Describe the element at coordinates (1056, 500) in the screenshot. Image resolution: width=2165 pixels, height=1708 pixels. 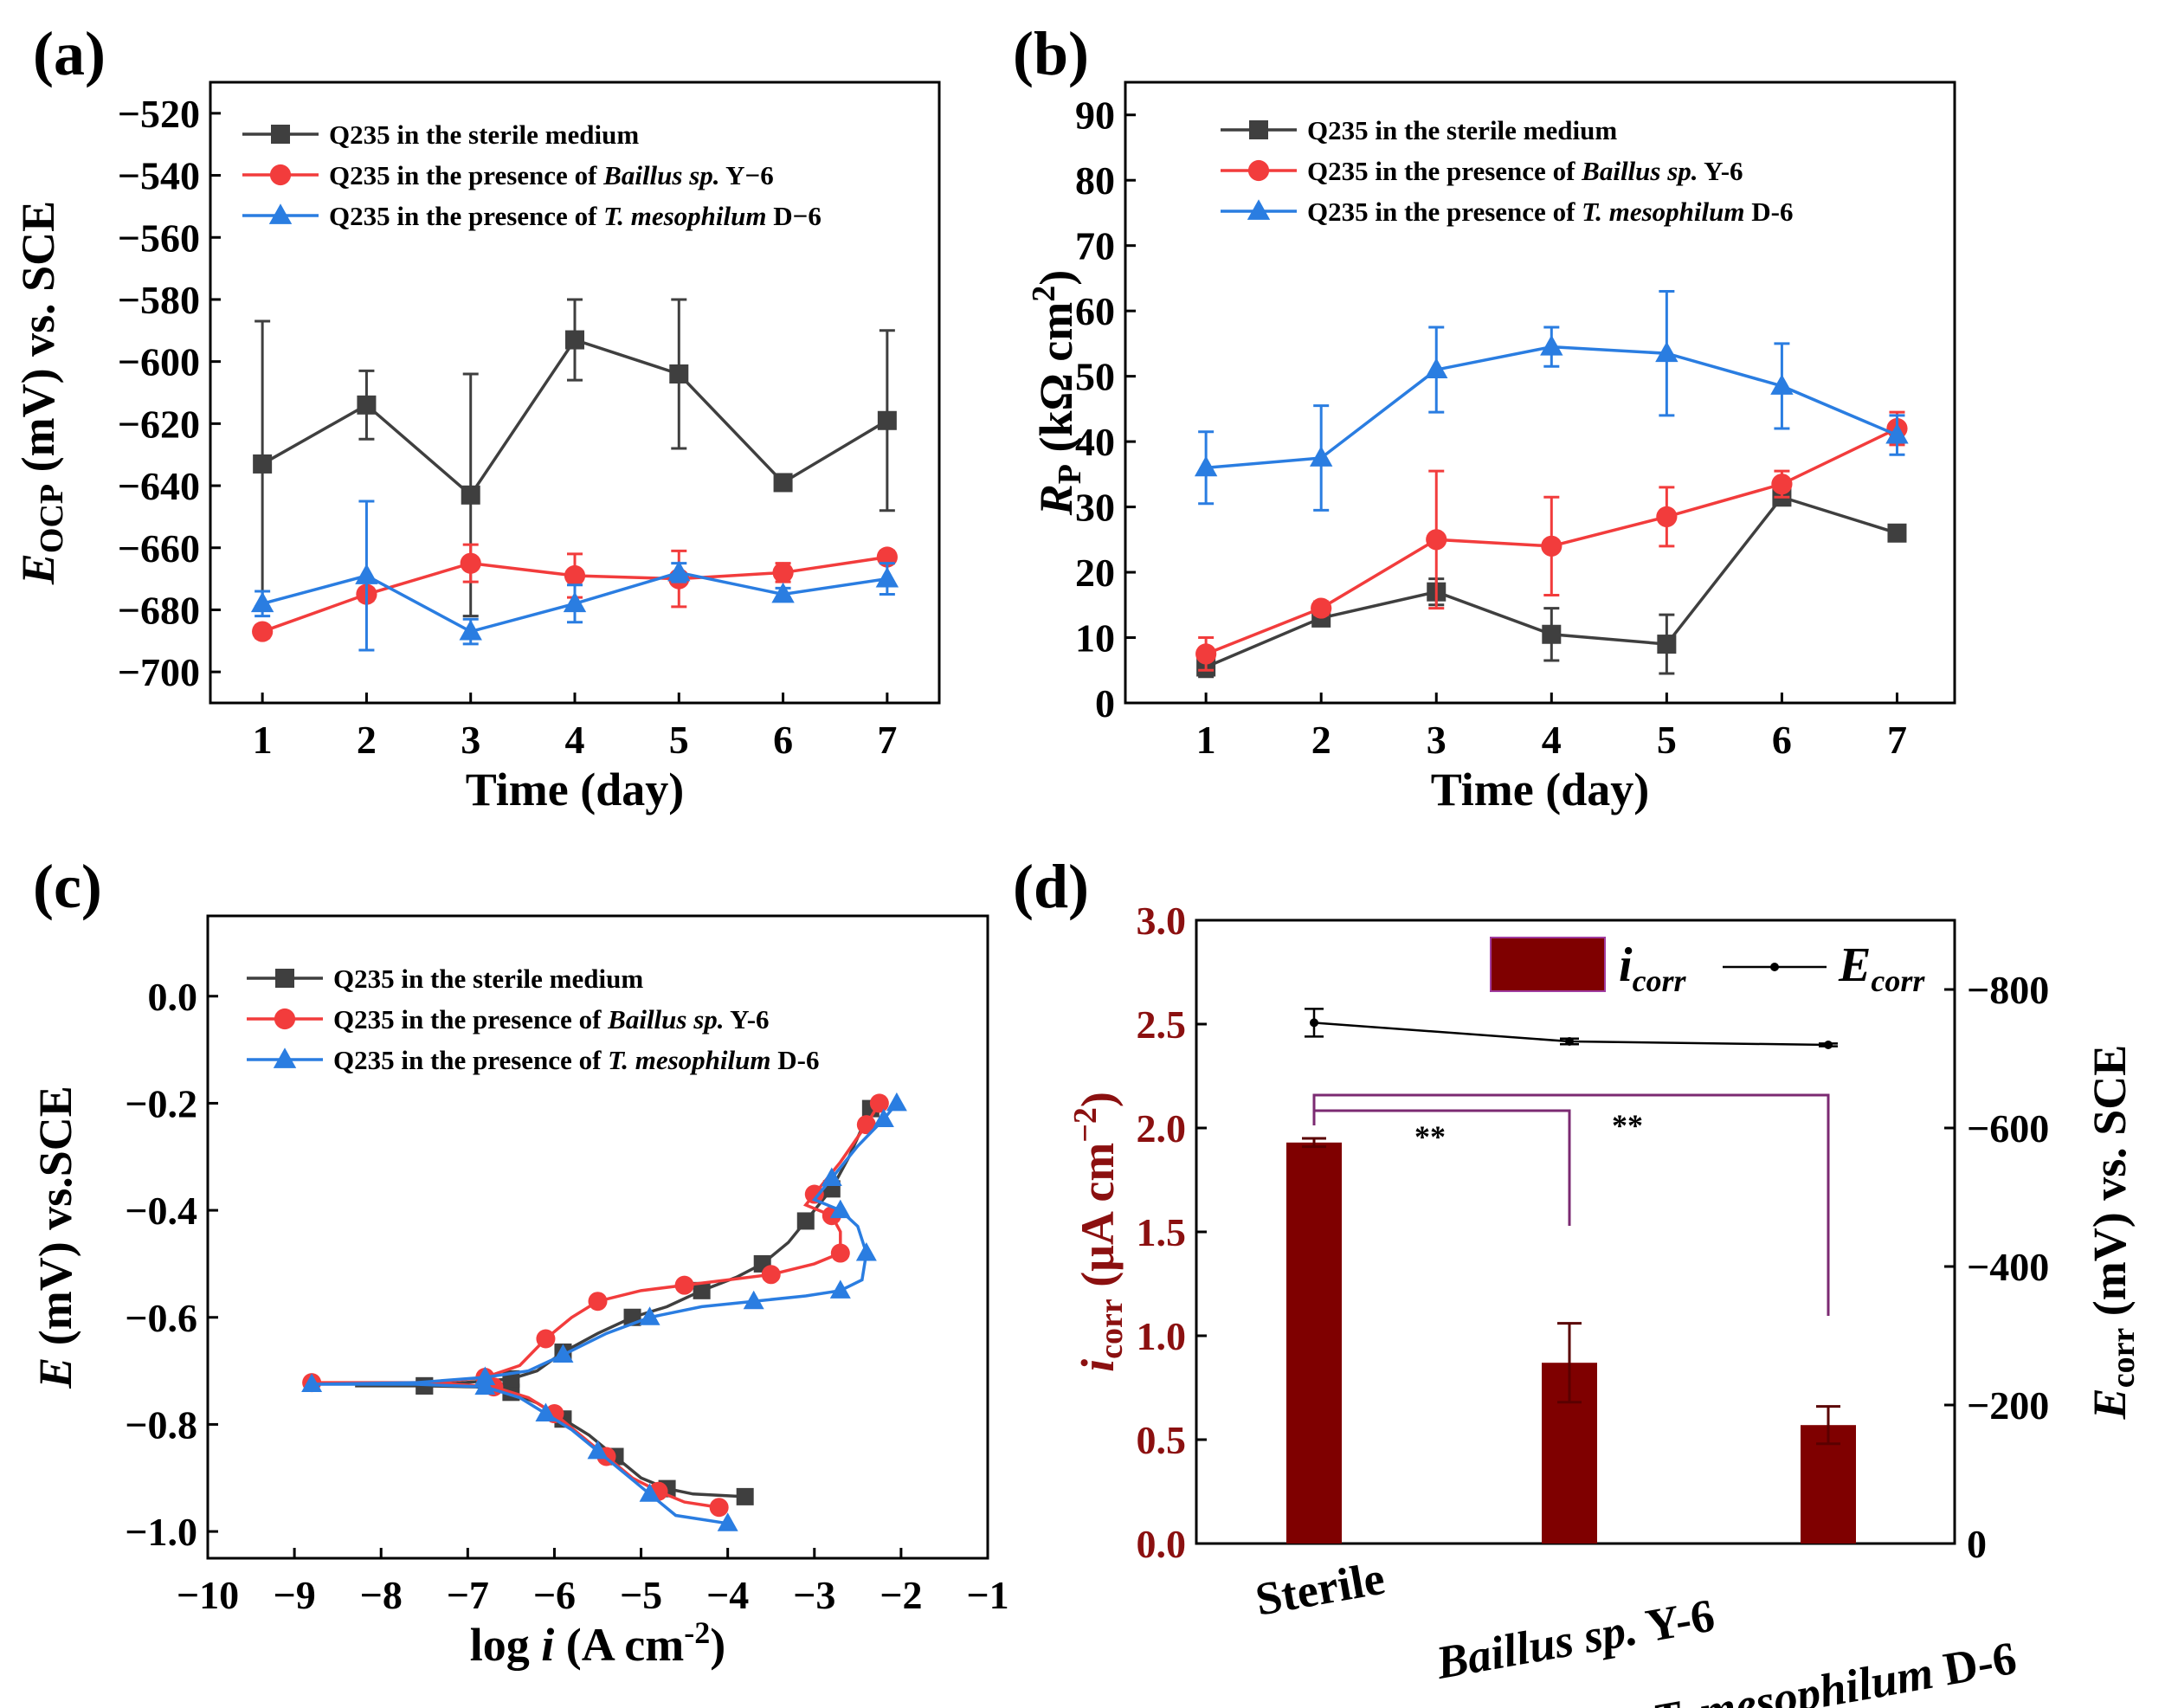
I see `y-axis-label-main: R` at that location.